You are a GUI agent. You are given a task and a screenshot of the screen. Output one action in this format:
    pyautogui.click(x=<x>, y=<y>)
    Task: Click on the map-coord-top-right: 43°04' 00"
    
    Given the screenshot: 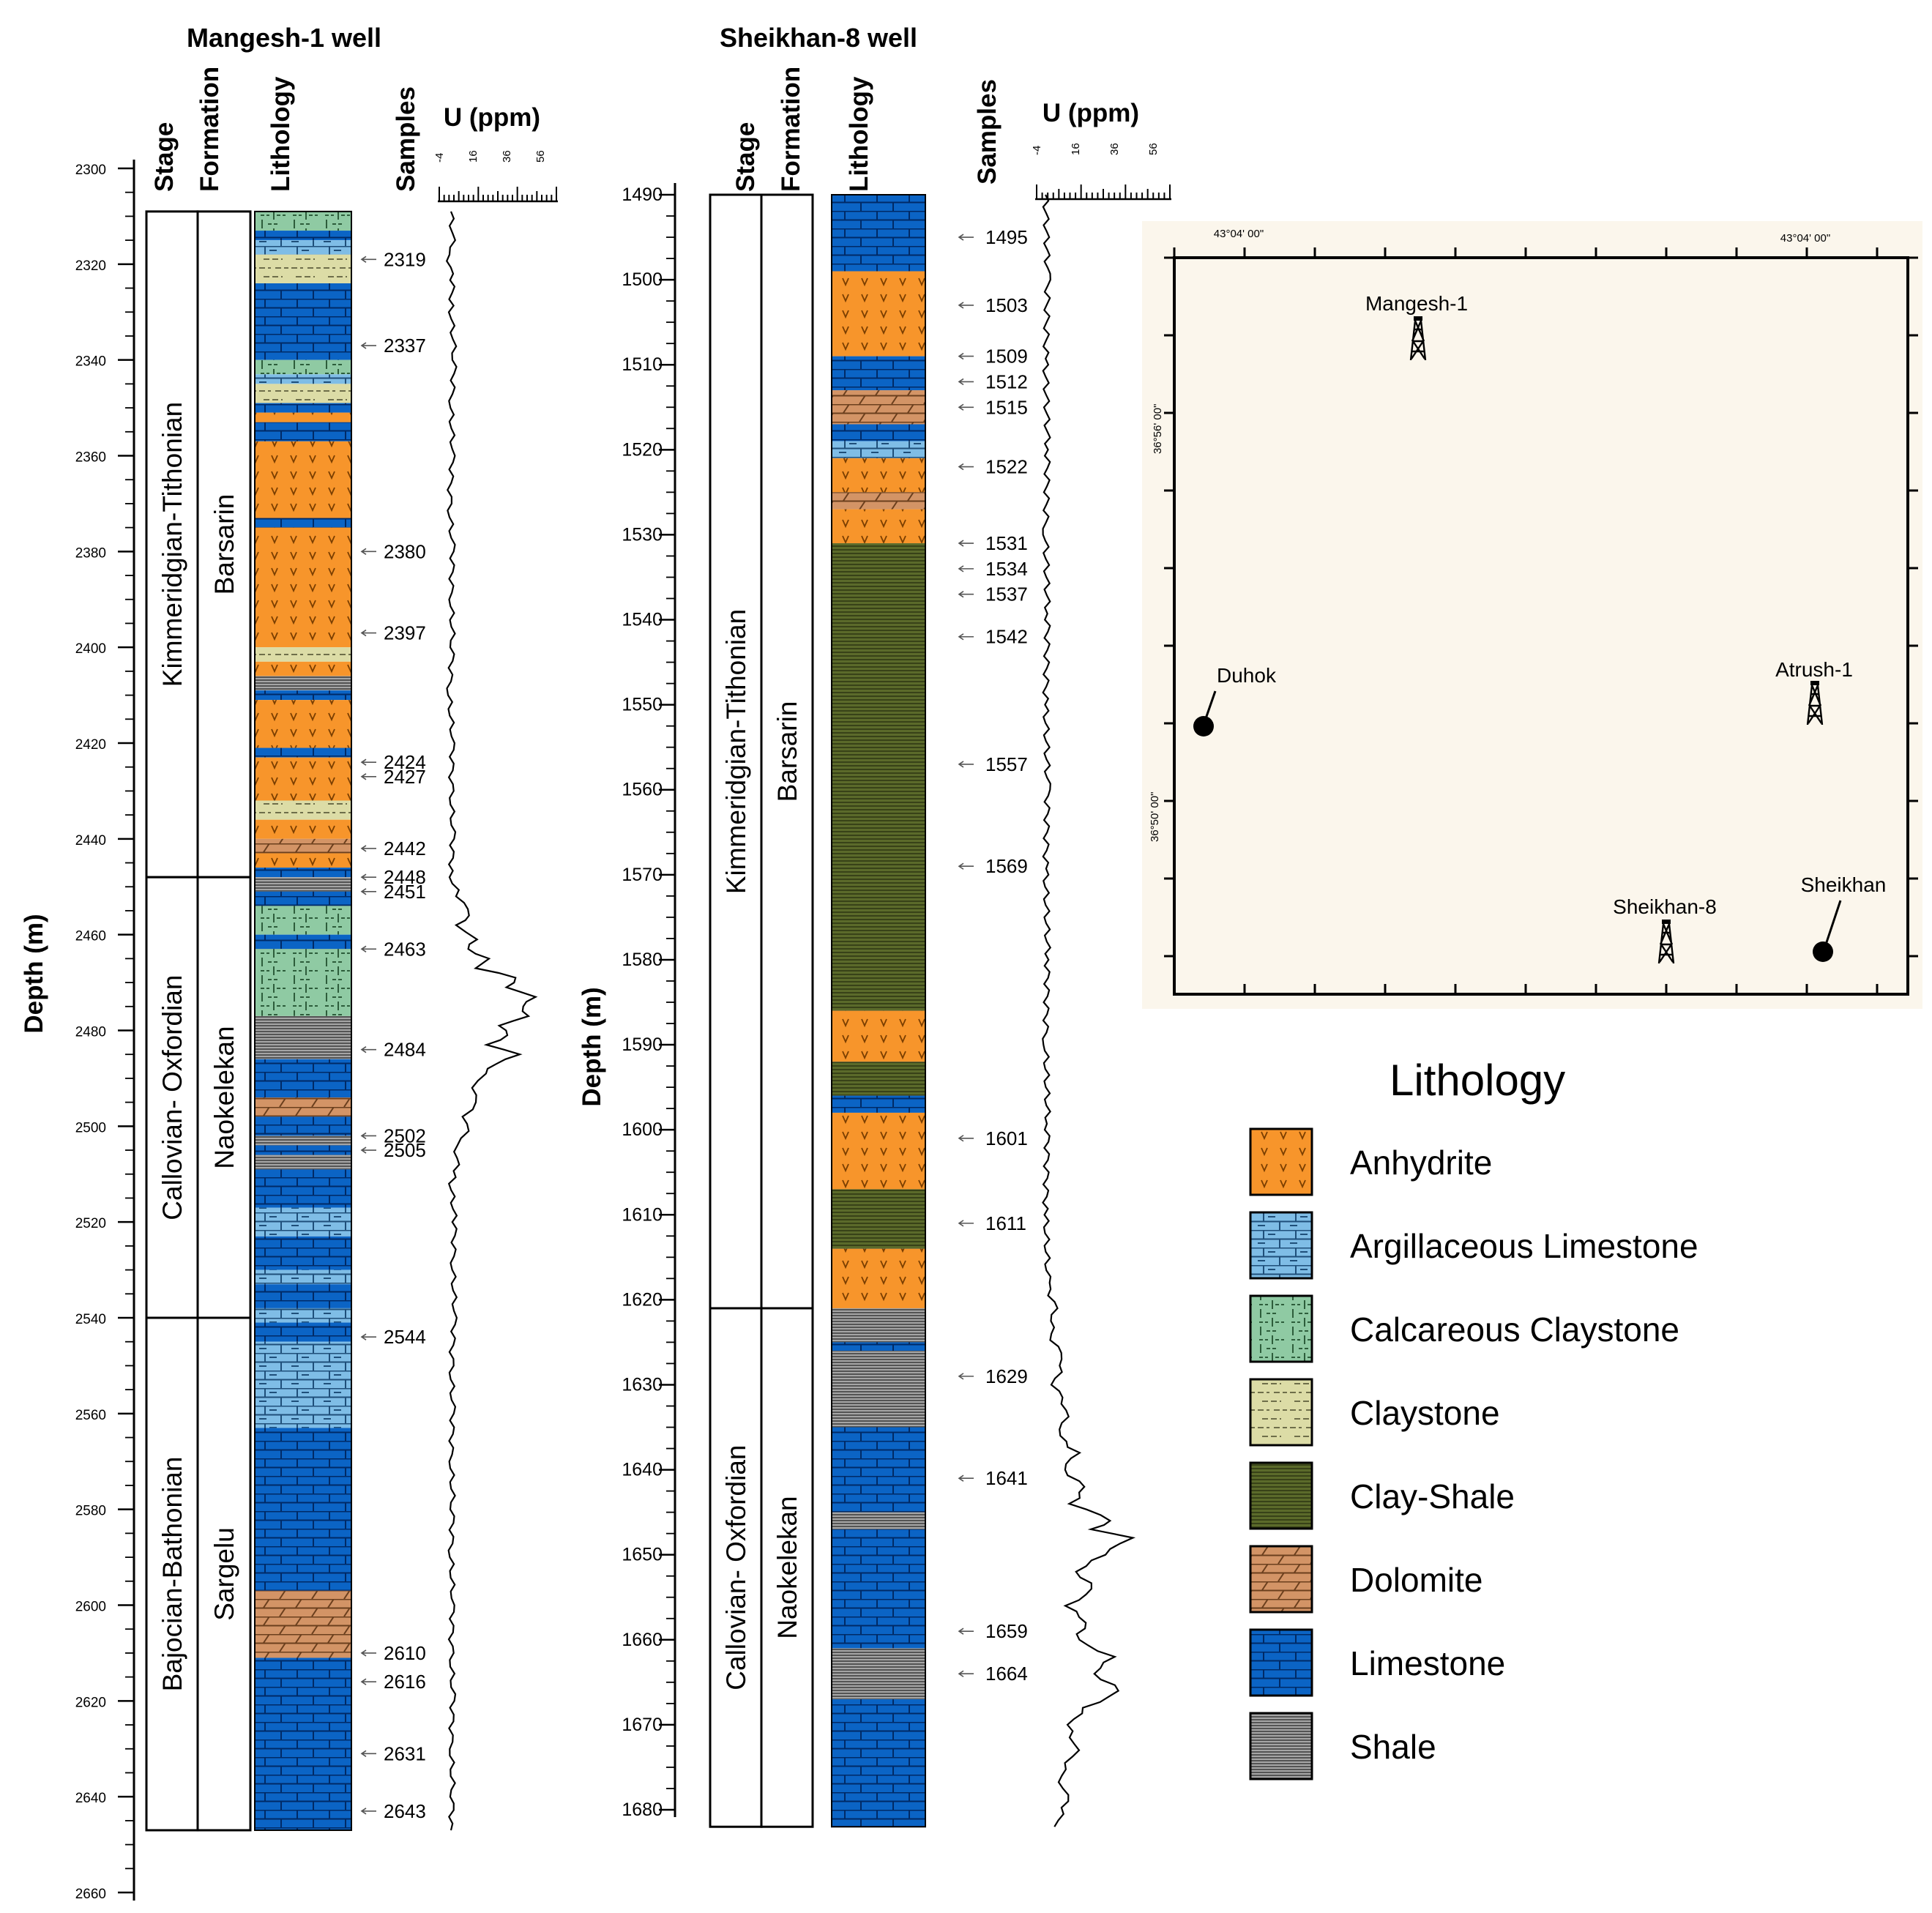 What is the action you would take?
    pyautogui.click(x=1805, y=239)
    